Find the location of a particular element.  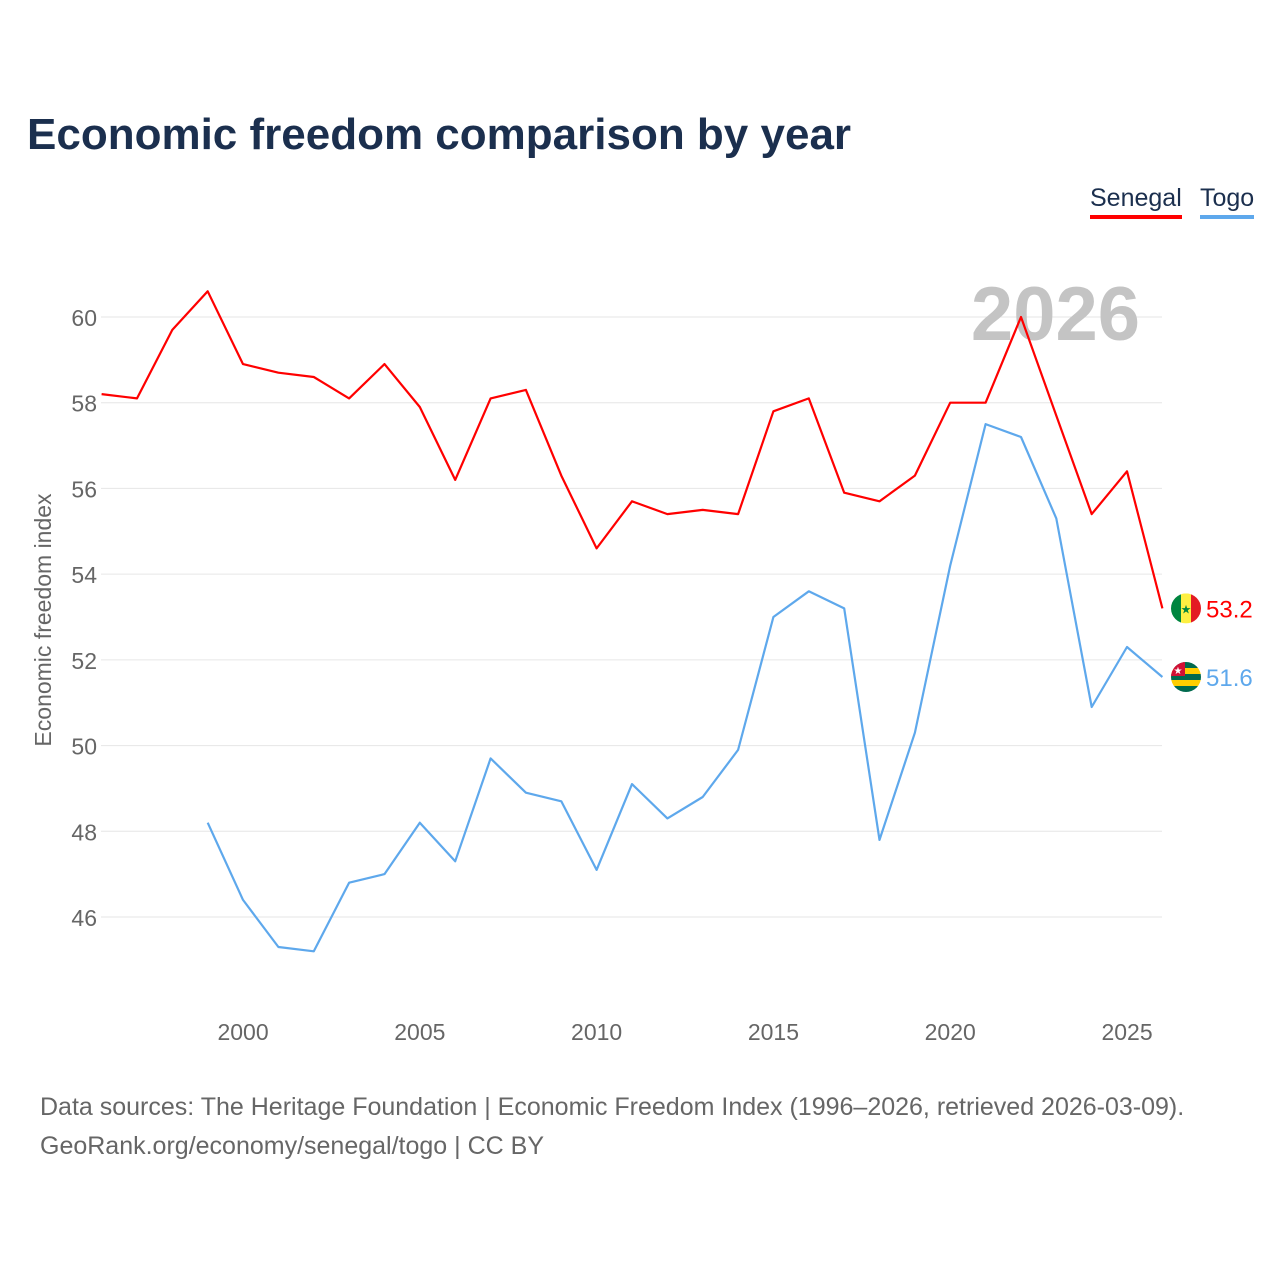

y-tick-label: 46 is located at coordinates (84, 918).